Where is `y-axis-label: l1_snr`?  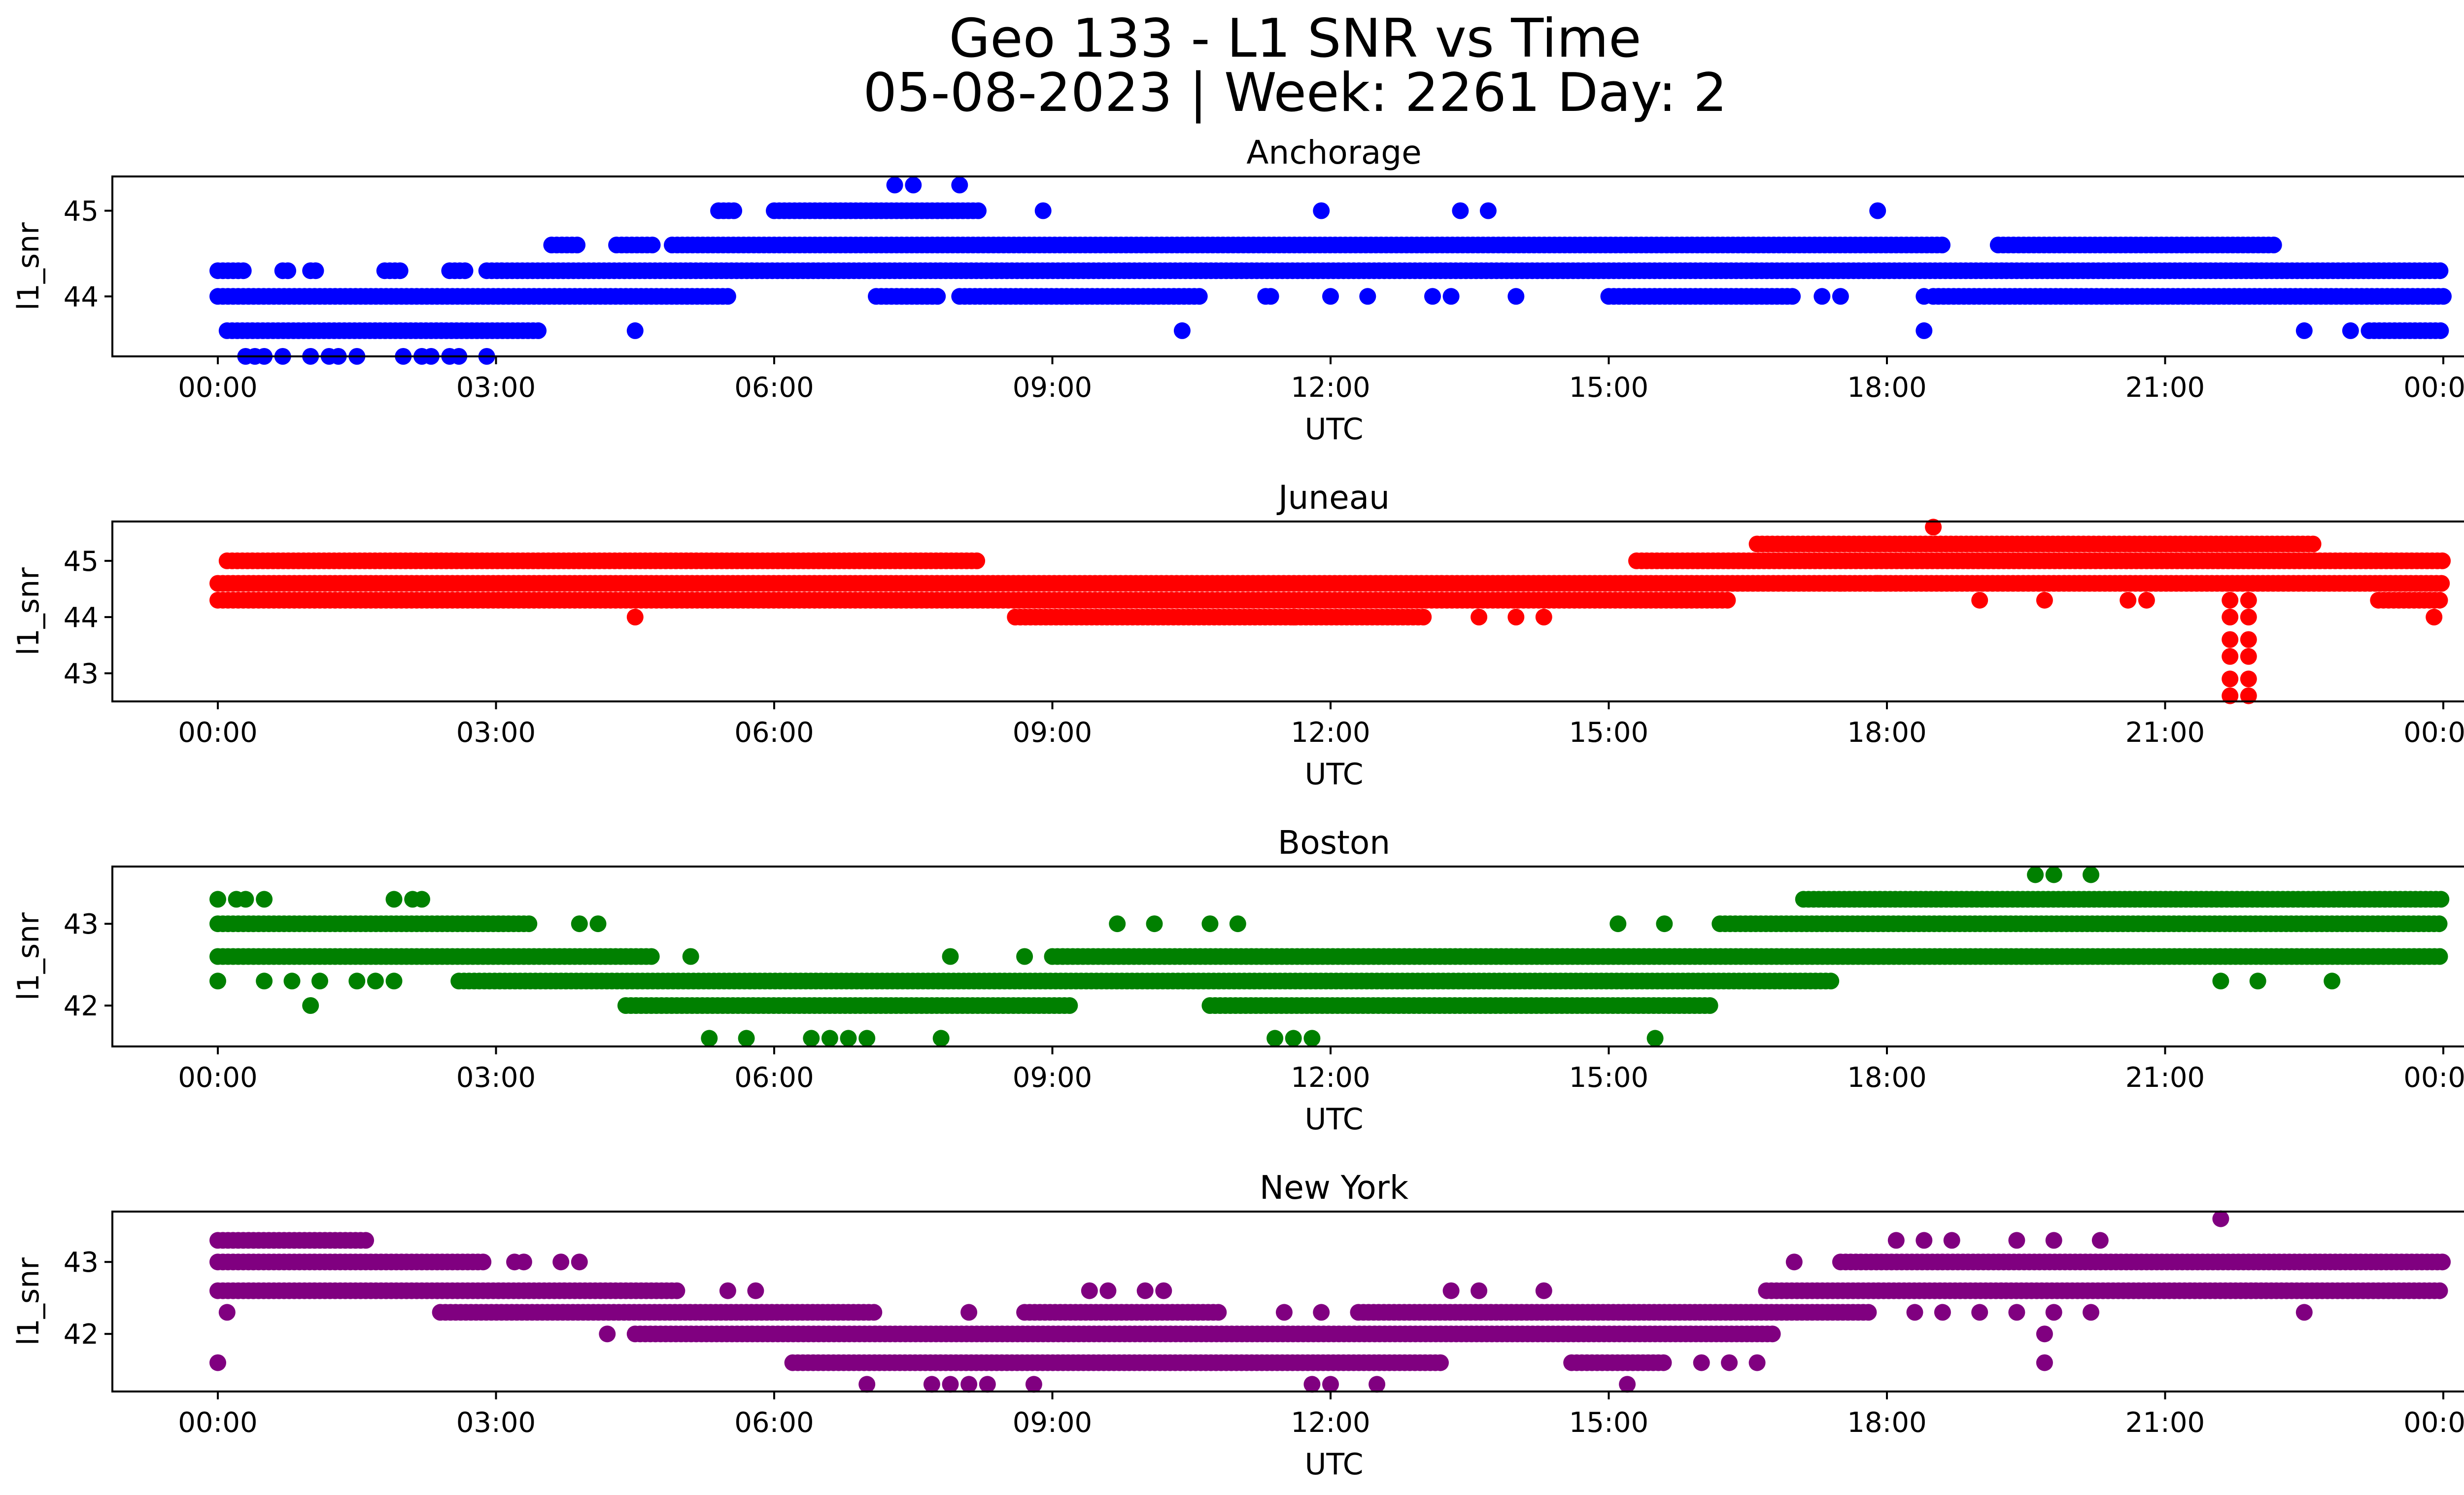
y-axis-label: l1_snr is located at coordinates (28, 1301).